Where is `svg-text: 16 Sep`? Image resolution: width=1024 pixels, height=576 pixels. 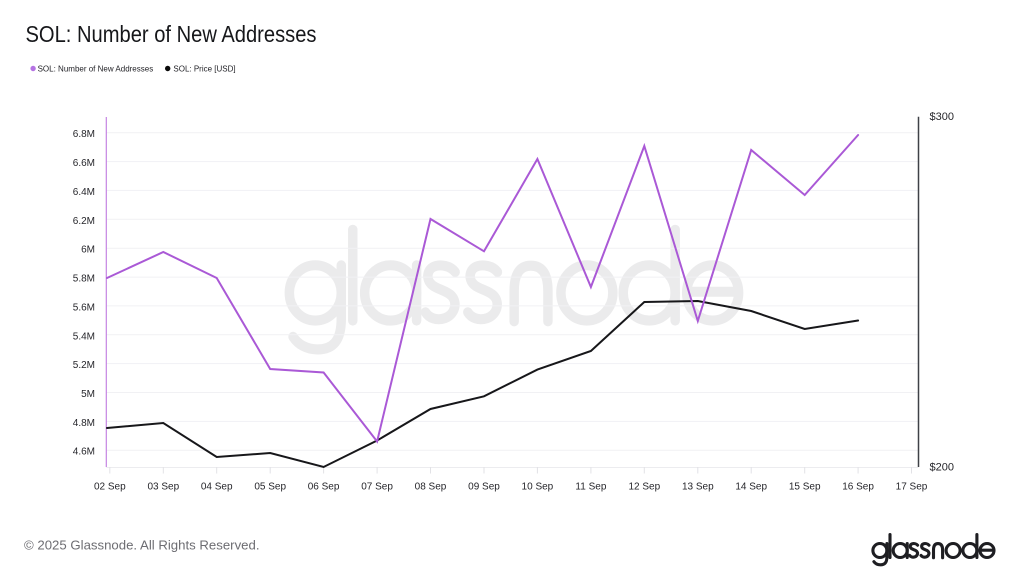 svg-text: 16 Sep is located at coordinates (858, 487).